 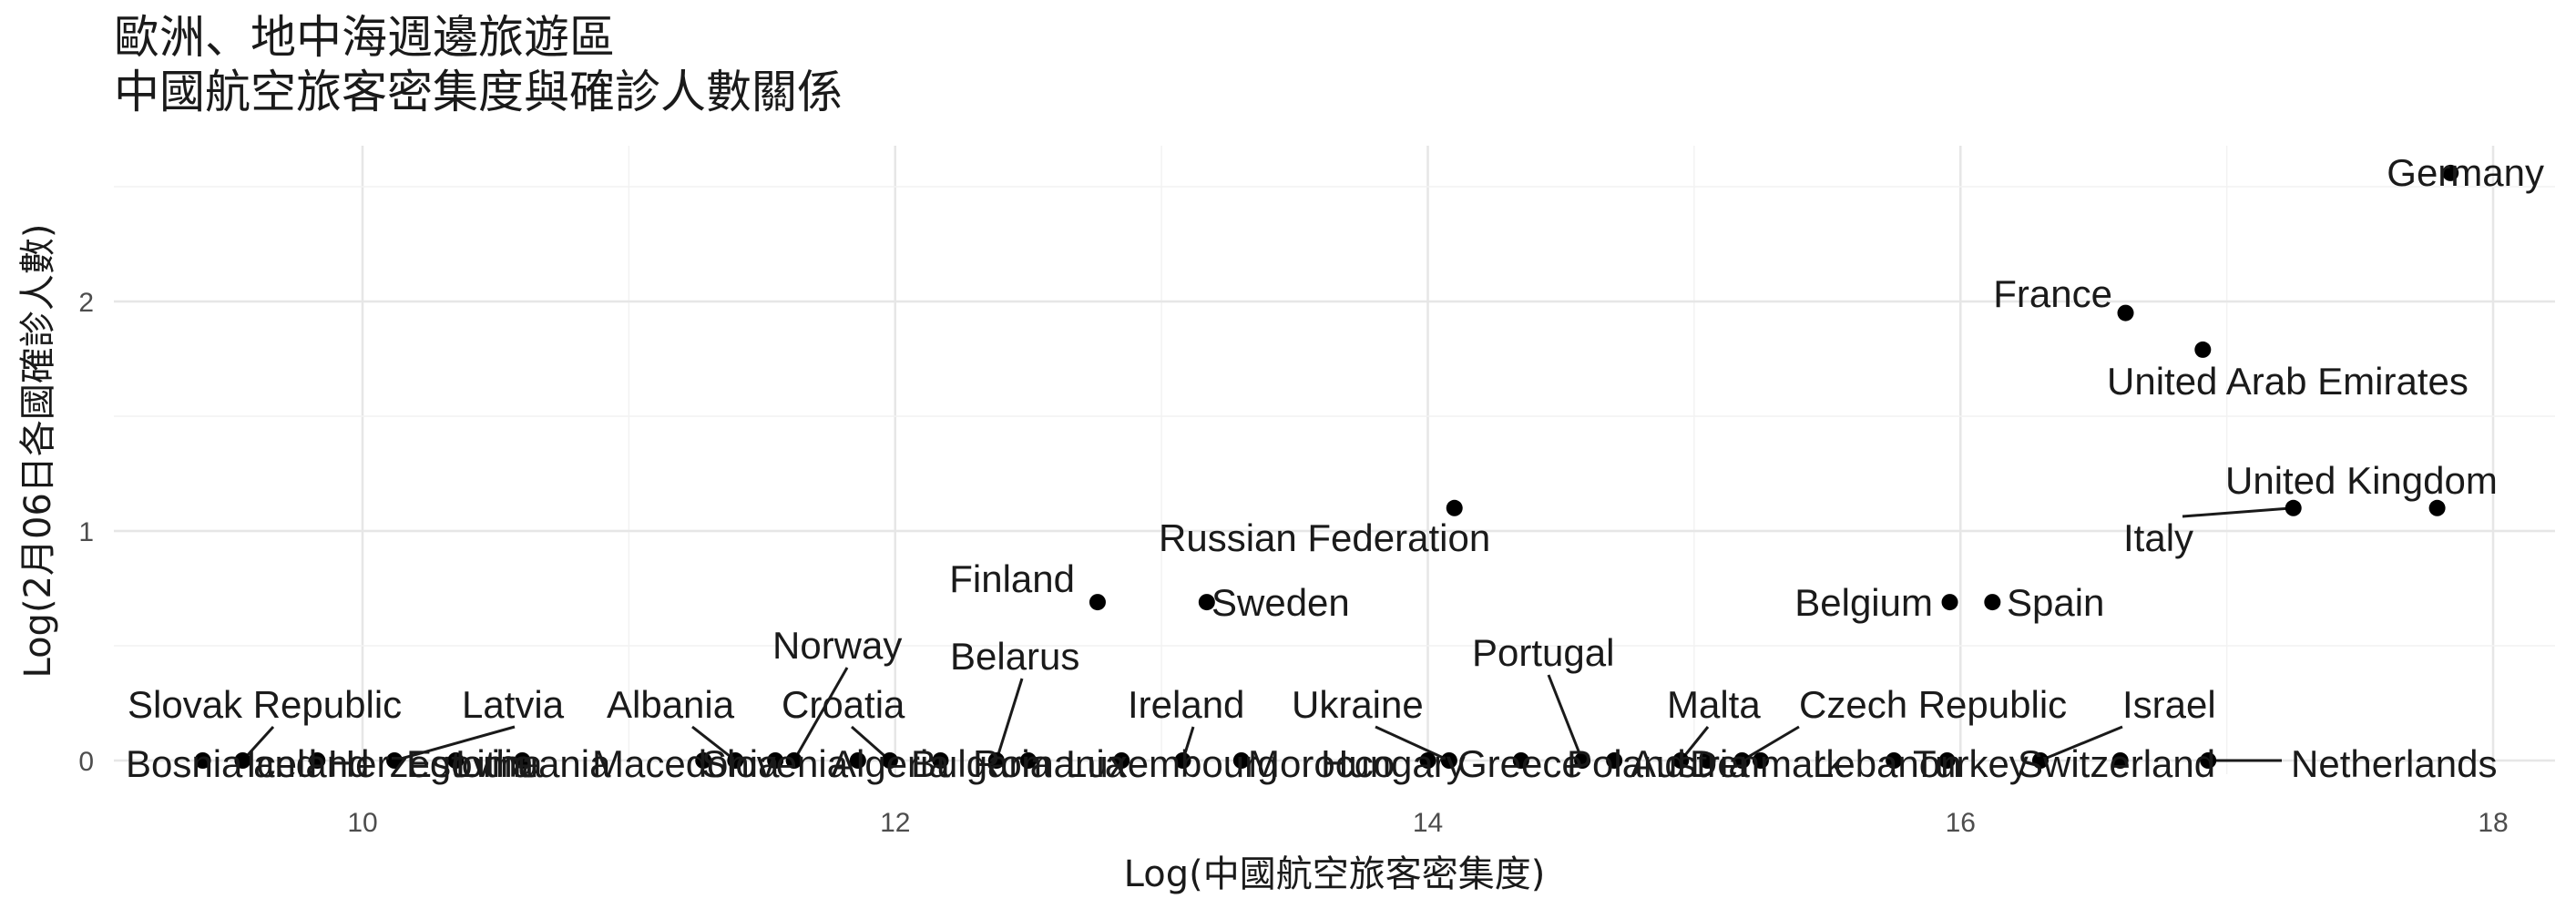 What do you see at coordinates (2116, 763) in the screenshot?
I see `label-switzerland: Switzerland` at bounding box center [2116, 763].